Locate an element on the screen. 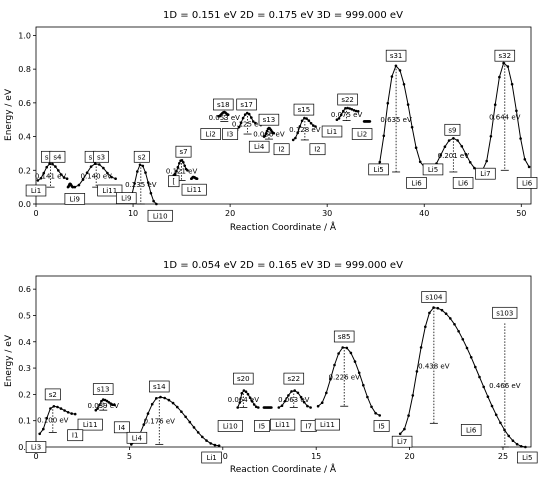  state-label: Li9 is located at coordinates (75, 199).